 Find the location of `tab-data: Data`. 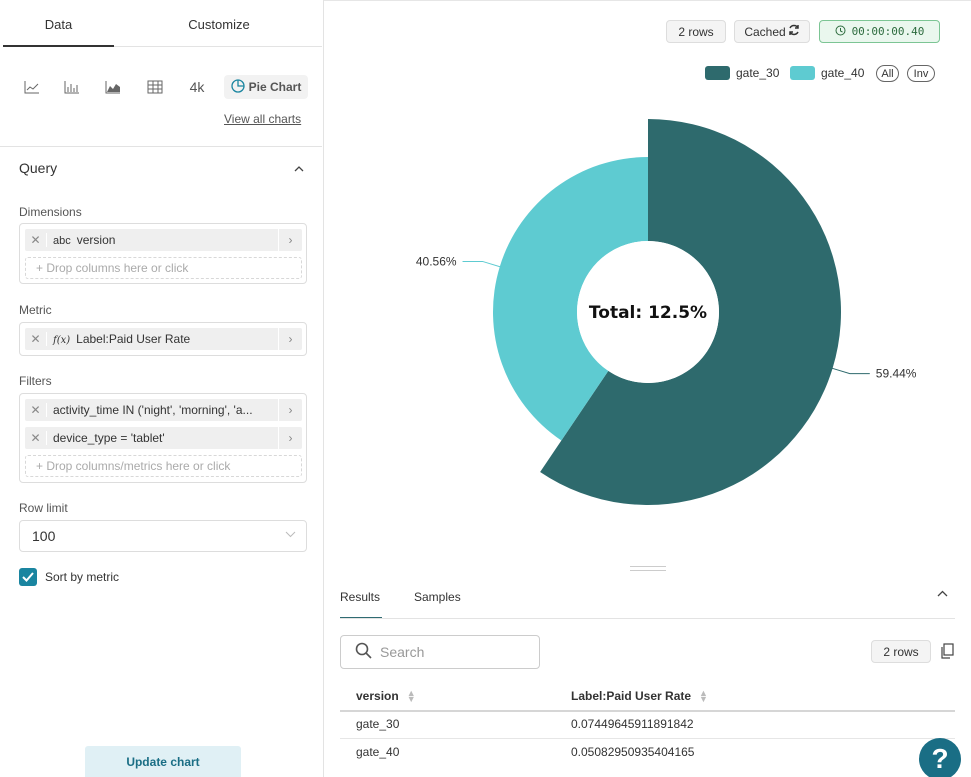

tab-data: Data is located at coordinates (58, 26).